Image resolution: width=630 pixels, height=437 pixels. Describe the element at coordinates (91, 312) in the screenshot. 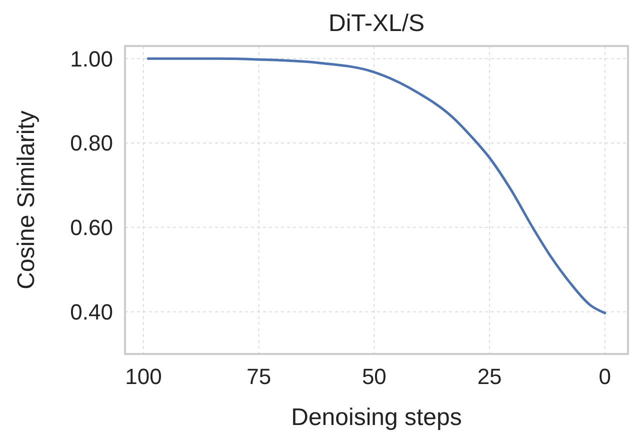

I see `y-tick-label: 0.40` at that location.